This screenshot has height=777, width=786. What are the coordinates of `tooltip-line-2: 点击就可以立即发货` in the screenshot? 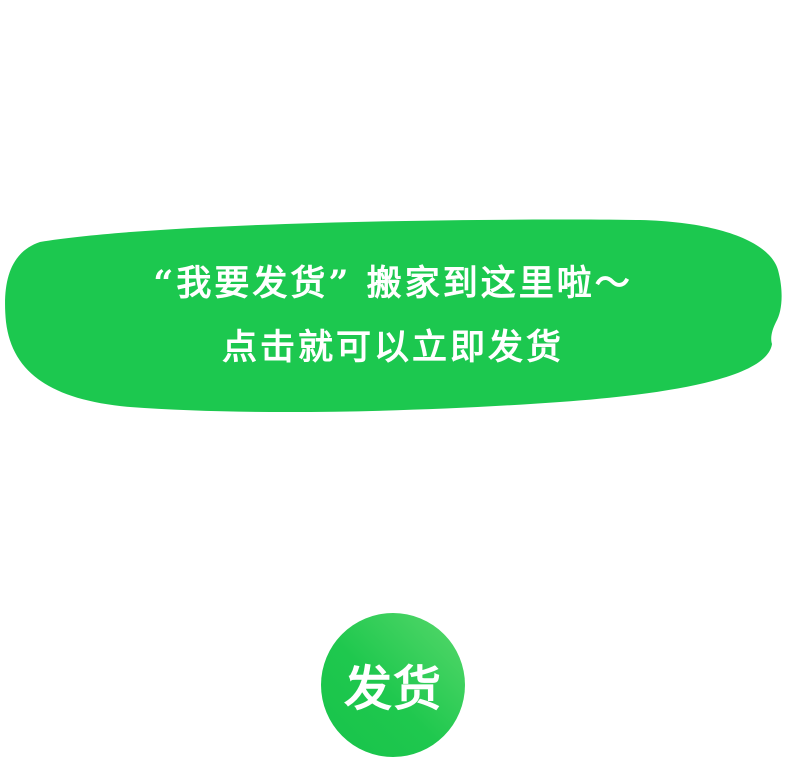 It's located at (392, 347).